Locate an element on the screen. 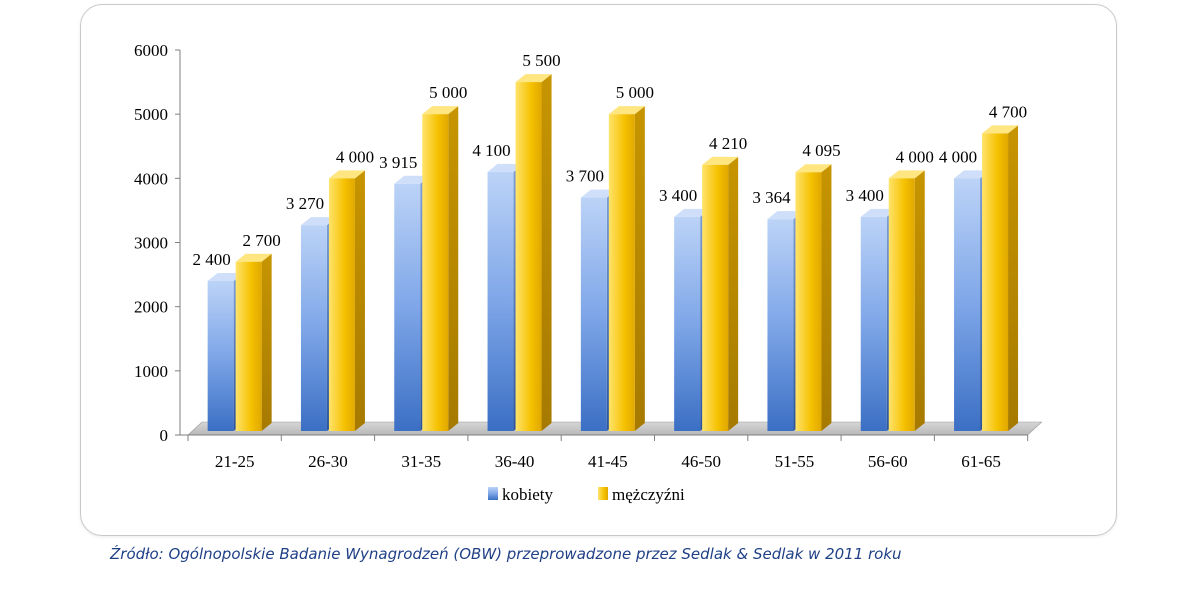  data-label-mężczyźni: 4 210 is located at coordinates (728, 143).